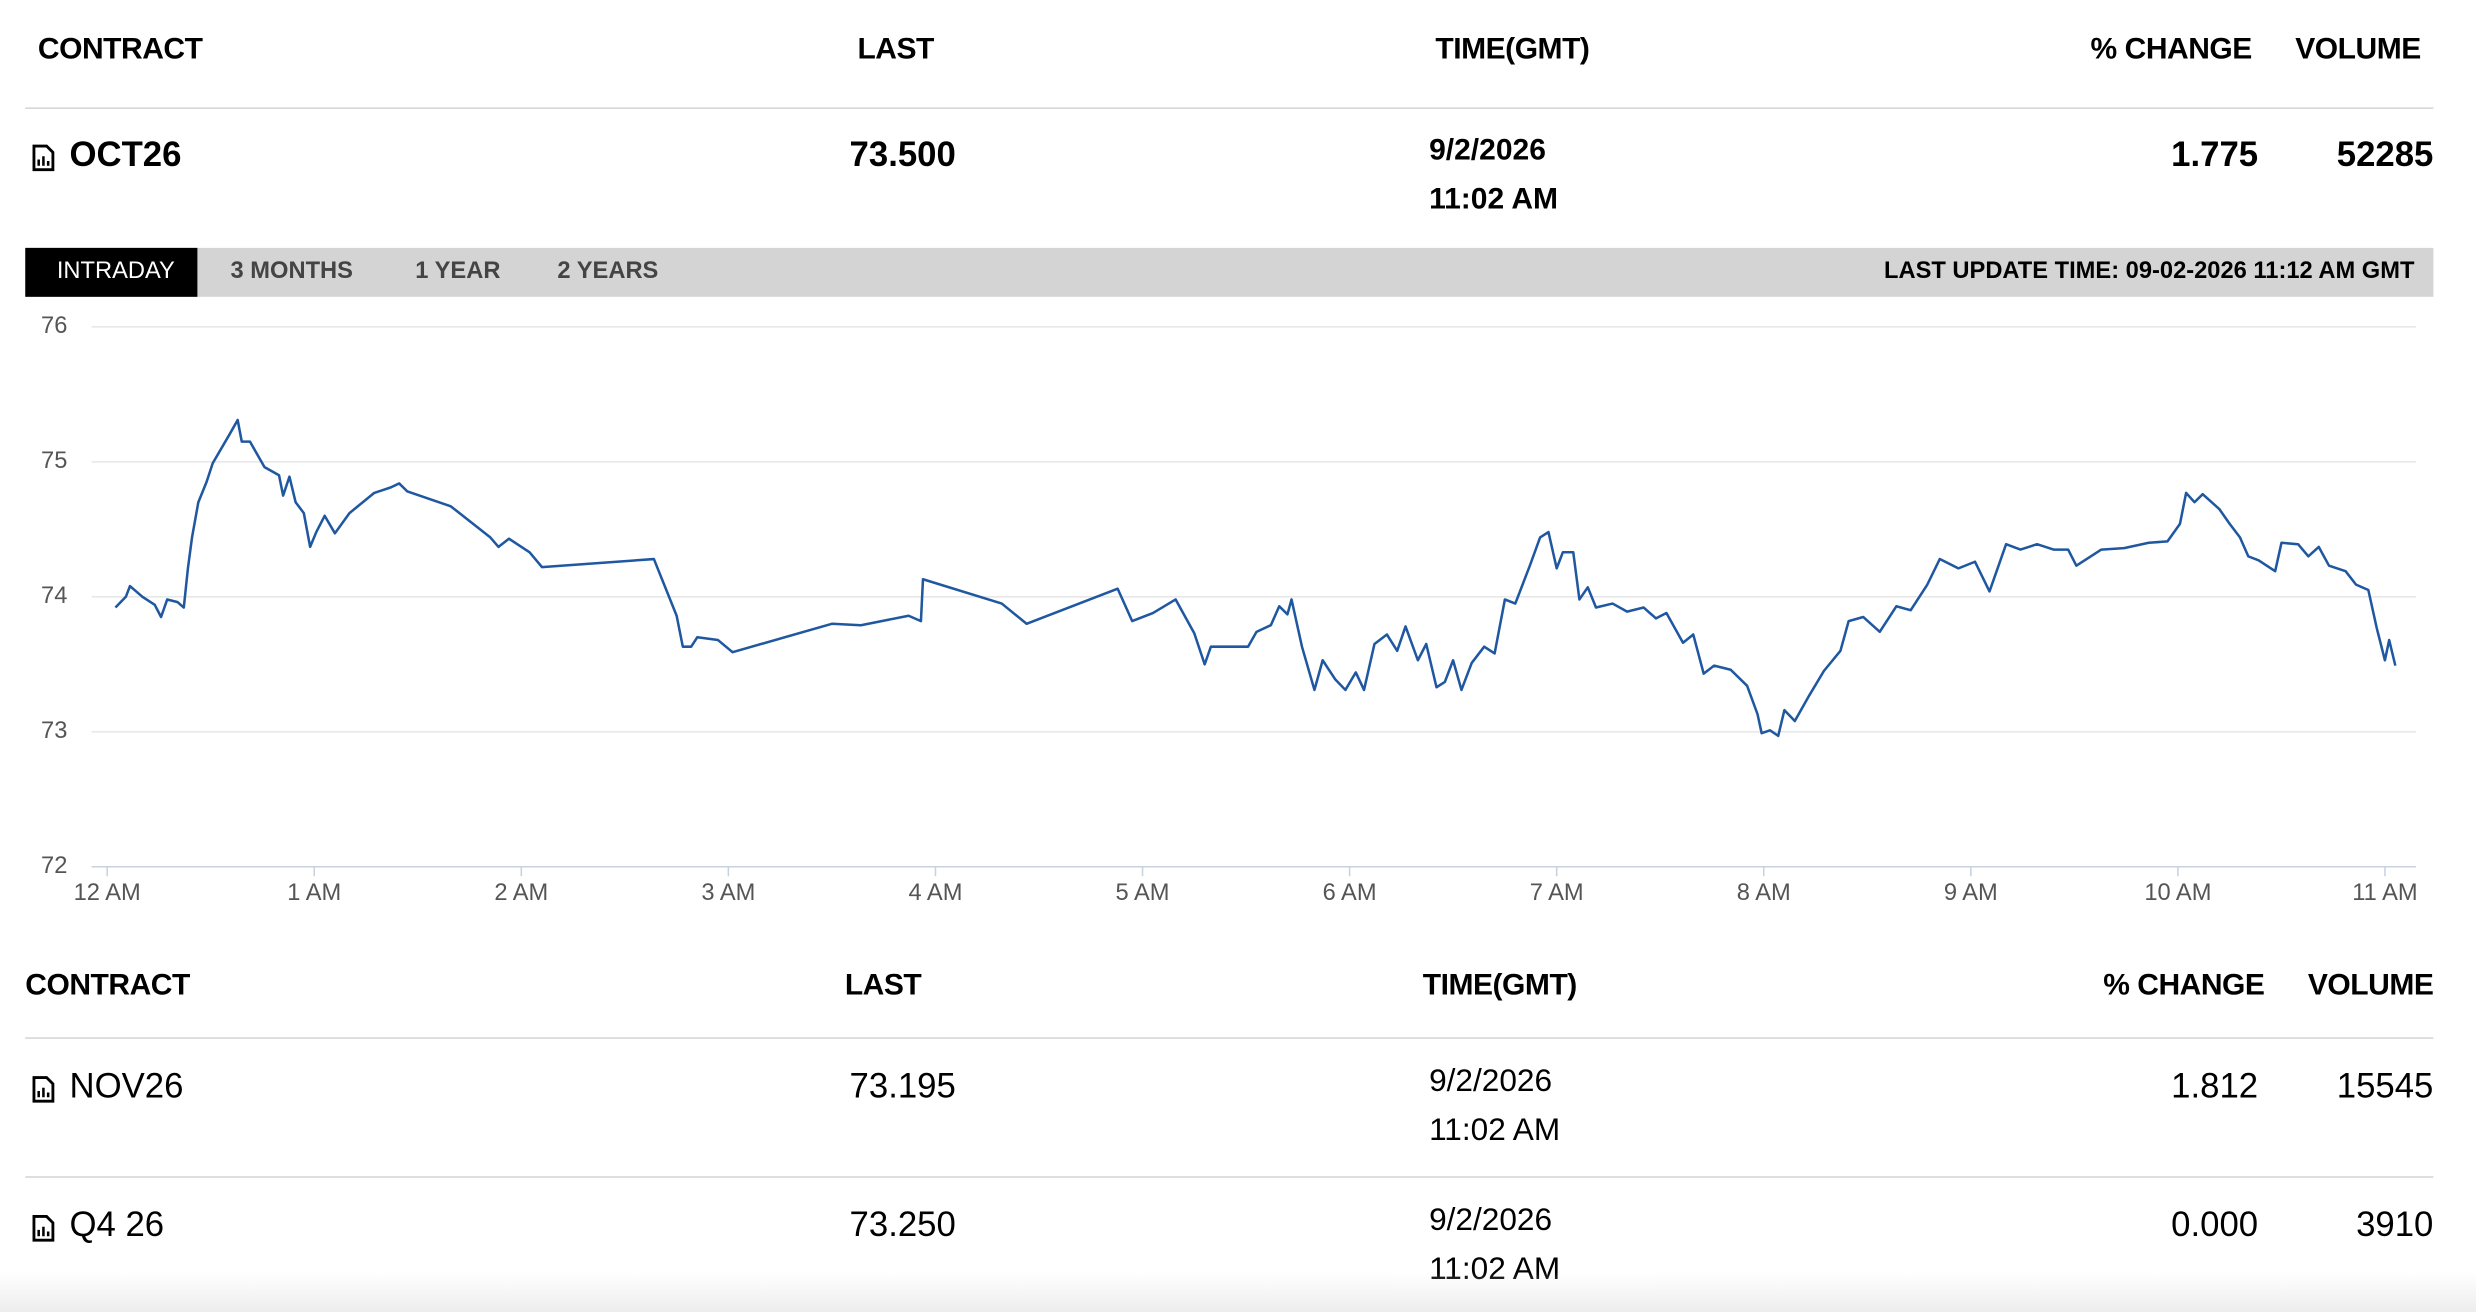 This screenshot has width=2476, height=1312. I want to click on change: 1.775, so click(2215, 154).